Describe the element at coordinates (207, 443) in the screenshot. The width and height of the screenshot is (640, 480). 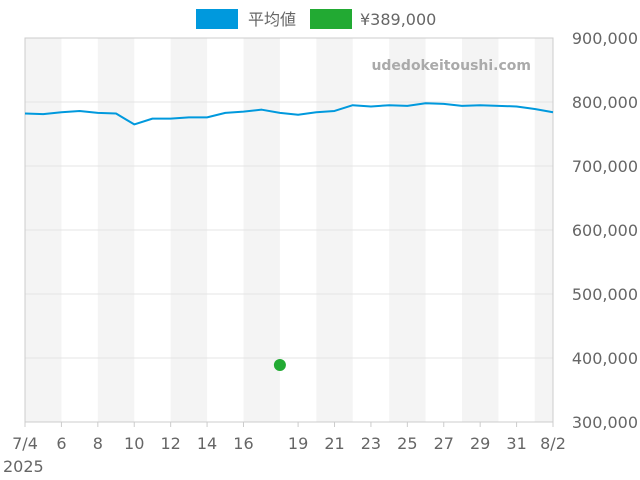
I see `x-tick-label: 14` at that location.